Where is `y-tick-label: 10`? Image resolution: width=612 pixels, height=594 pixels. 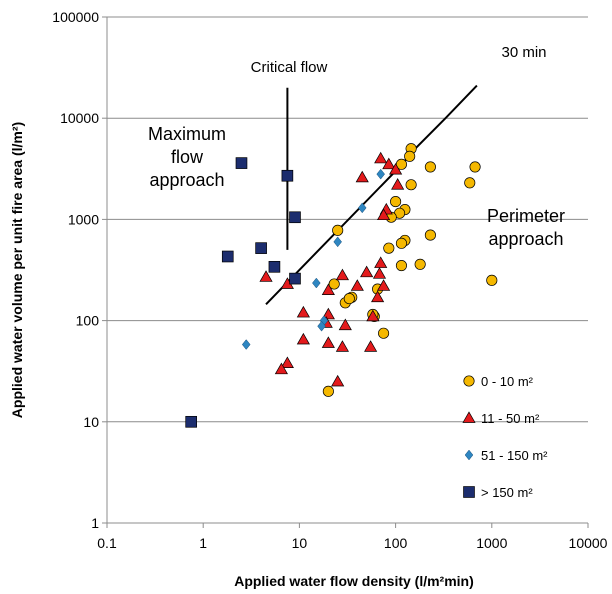
y-tick-label: 10 is located at coordinates (91, 422).